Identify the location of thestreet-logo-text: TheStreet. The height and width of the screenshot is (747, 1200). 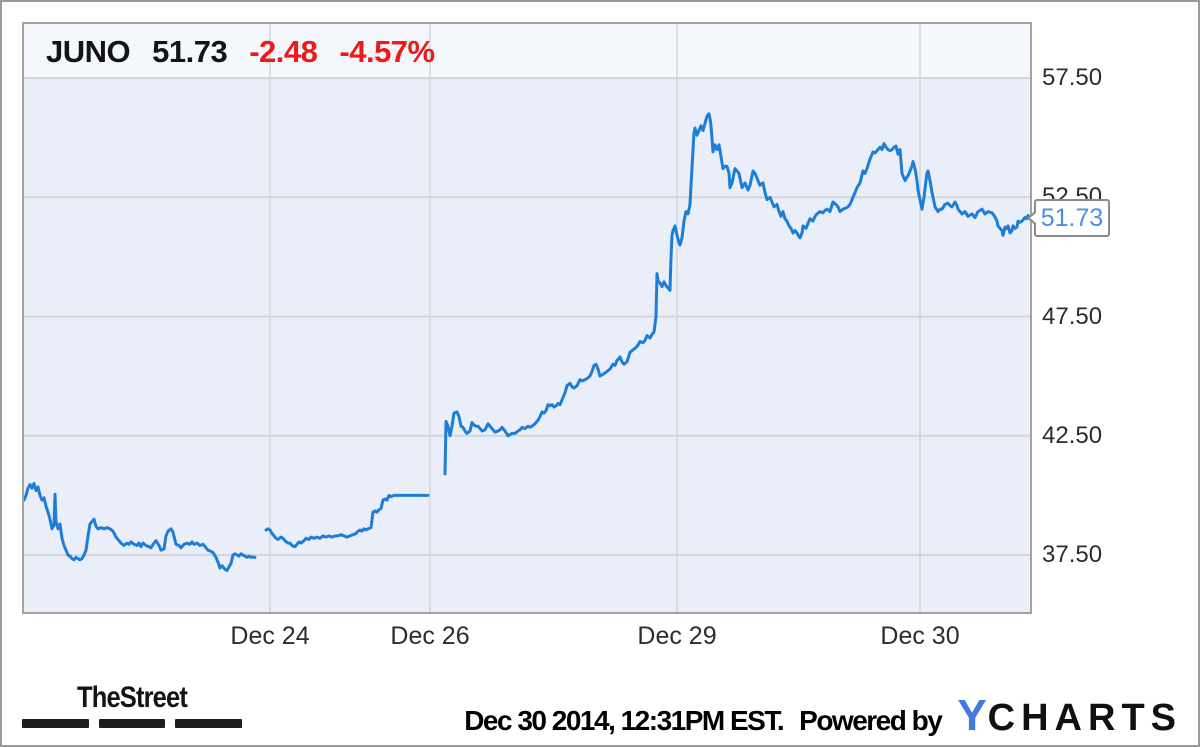
(132, 697).